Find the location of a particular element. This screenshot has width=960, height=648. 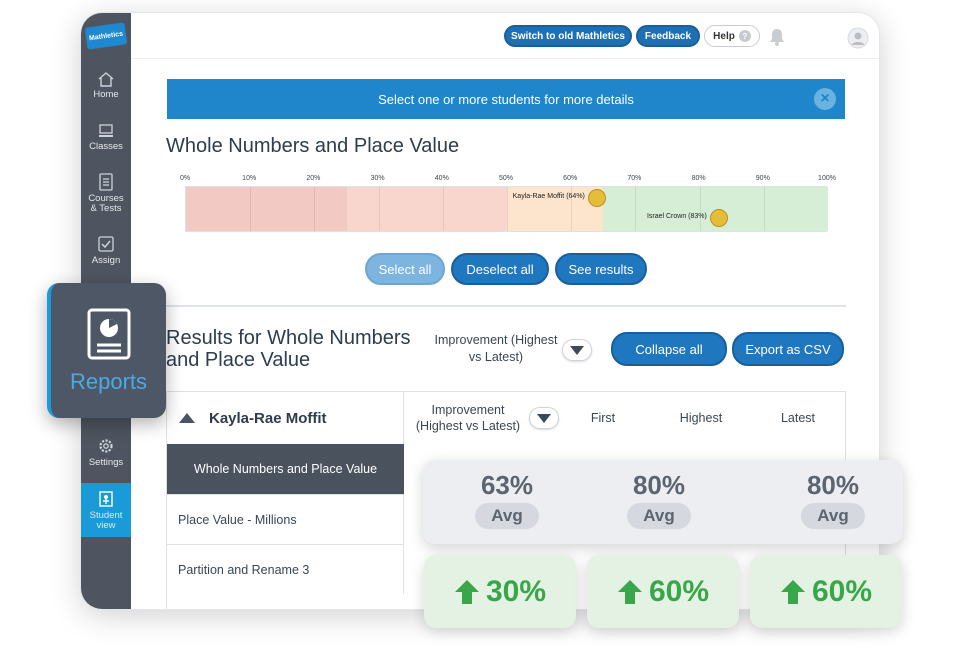

top-bar: Switch to old Mathletics Feedback Help ? is located at coordinates (505, 36).